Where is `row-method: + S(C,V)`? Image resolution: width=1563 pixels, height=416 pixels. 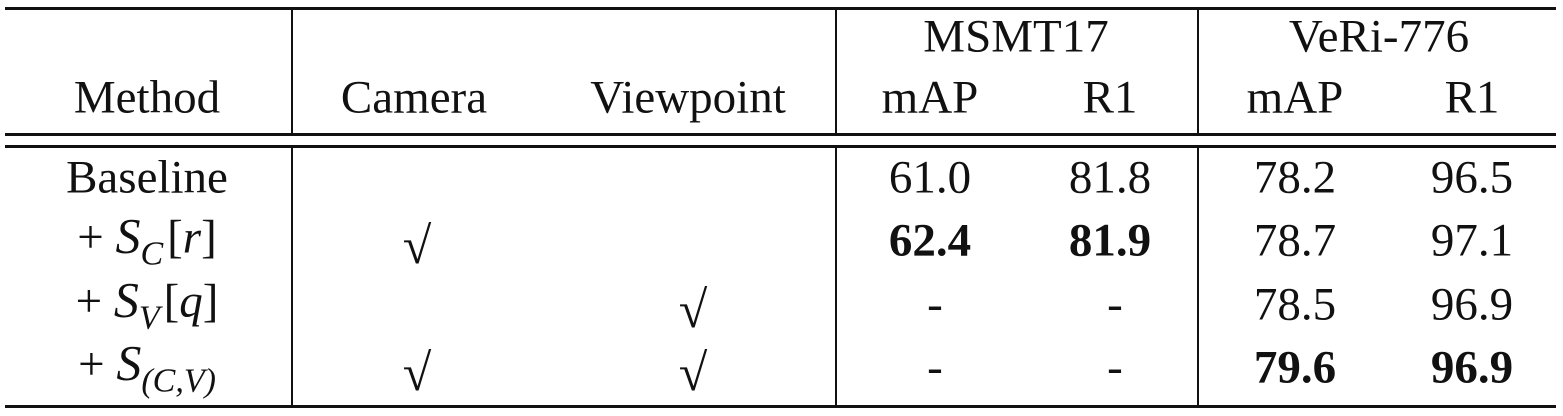 row-method: + S(C,V) is located at coordinates (147, 368).